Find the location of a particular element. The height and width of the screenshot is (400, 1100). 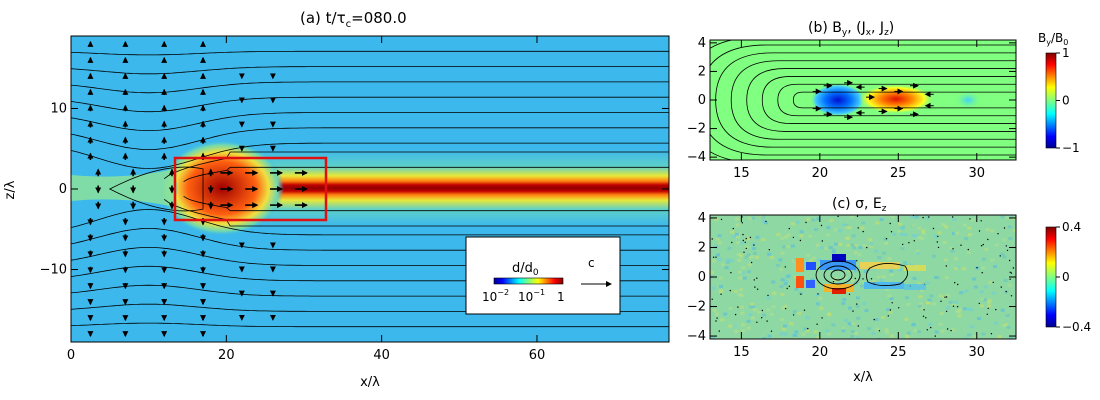

panel-b-current-arrows is located at coordinates (873, 100).